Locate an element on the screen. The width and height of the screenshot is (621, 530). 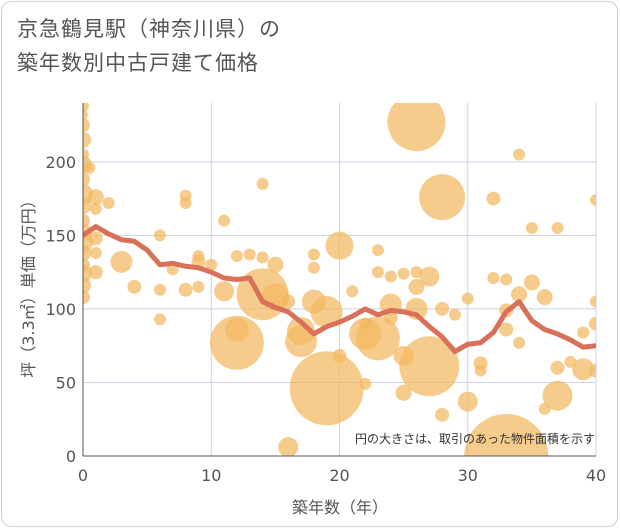
bubble-size-note: 円の大きさは、取引のあった物件面積を示す is located at coordinates (475, 438).